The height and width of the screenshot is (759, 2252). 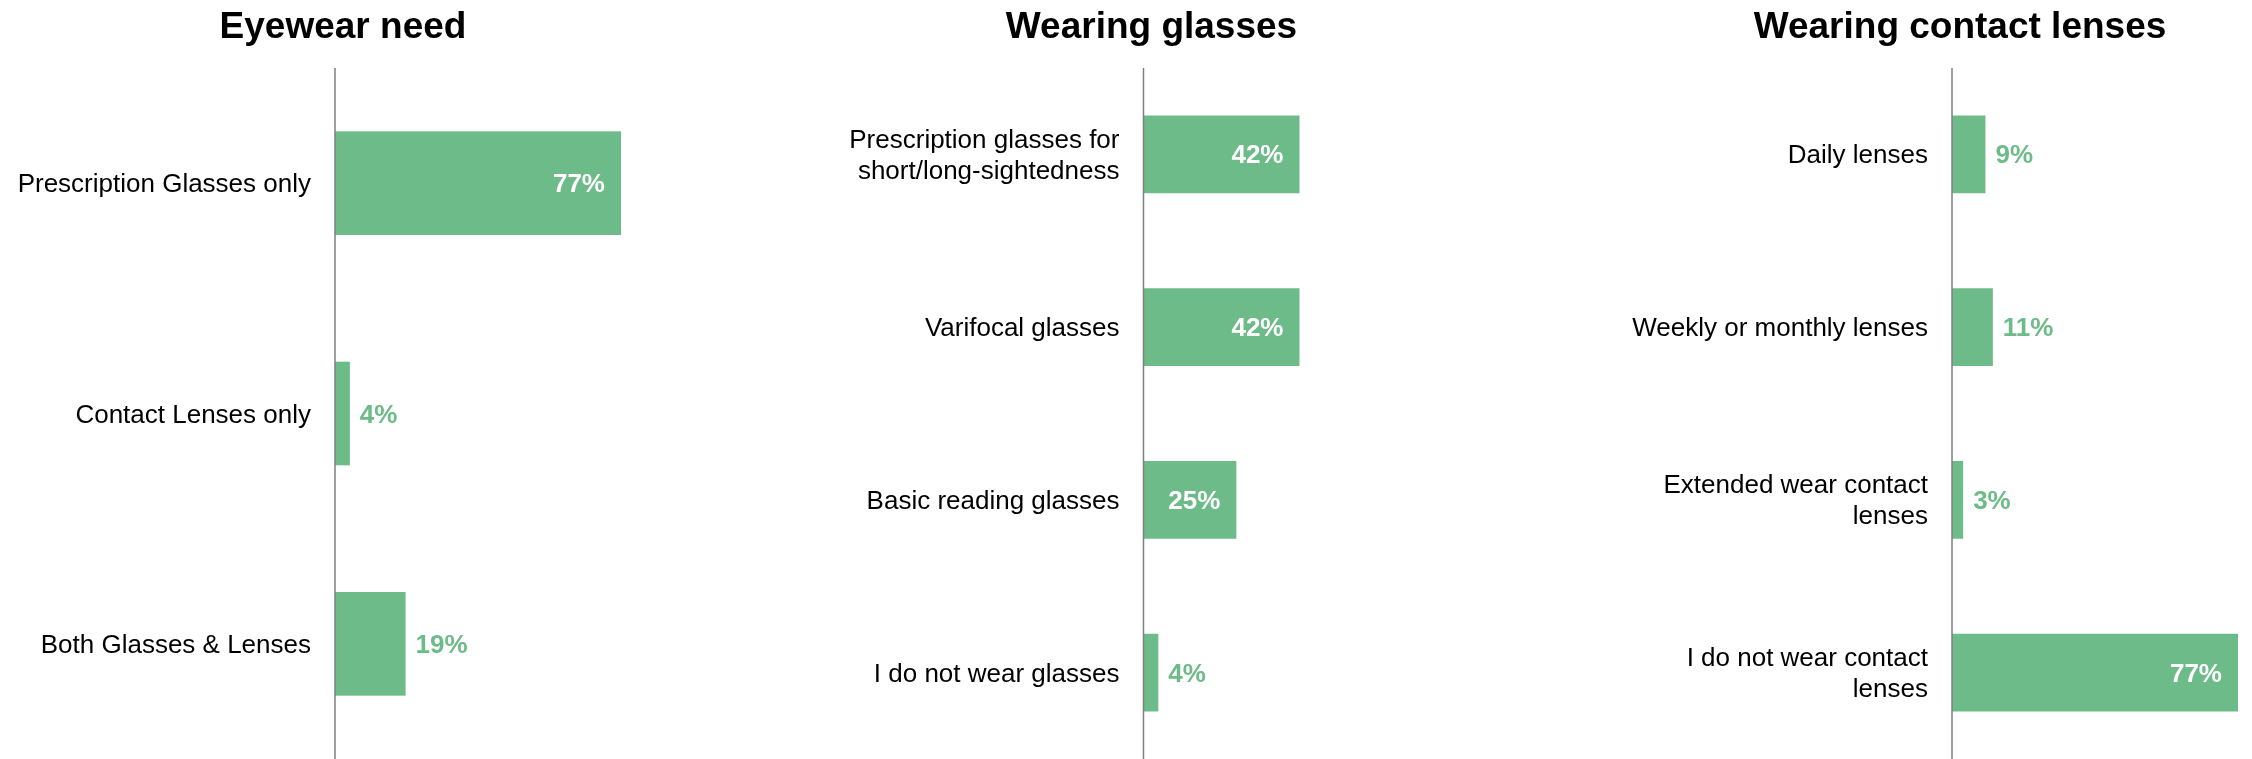 I want to click on chart-title: Wearing contact lenses, so click(x=1960, y=25).